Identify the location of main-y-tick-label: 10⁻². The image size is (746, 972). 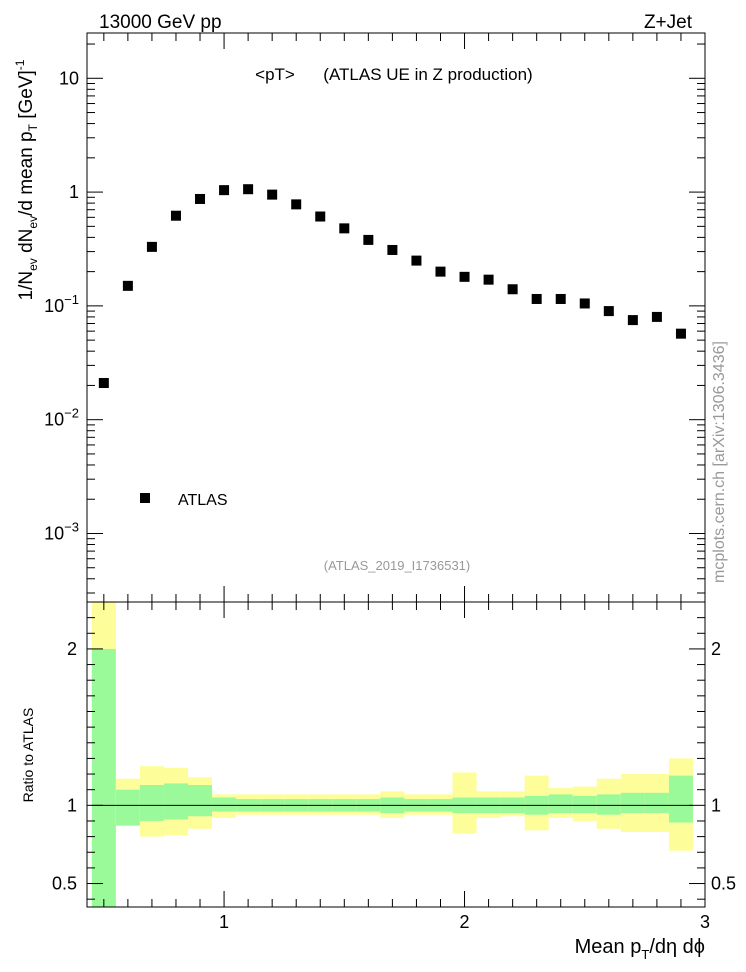
(61, 418).